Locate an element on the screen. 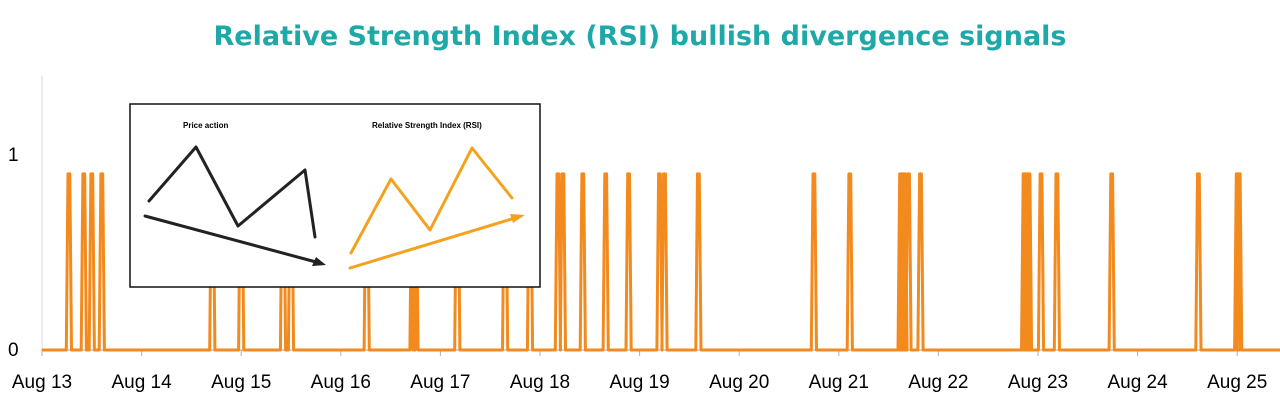  y-tick-label-0: 0 is located at coordinates (13, 350).